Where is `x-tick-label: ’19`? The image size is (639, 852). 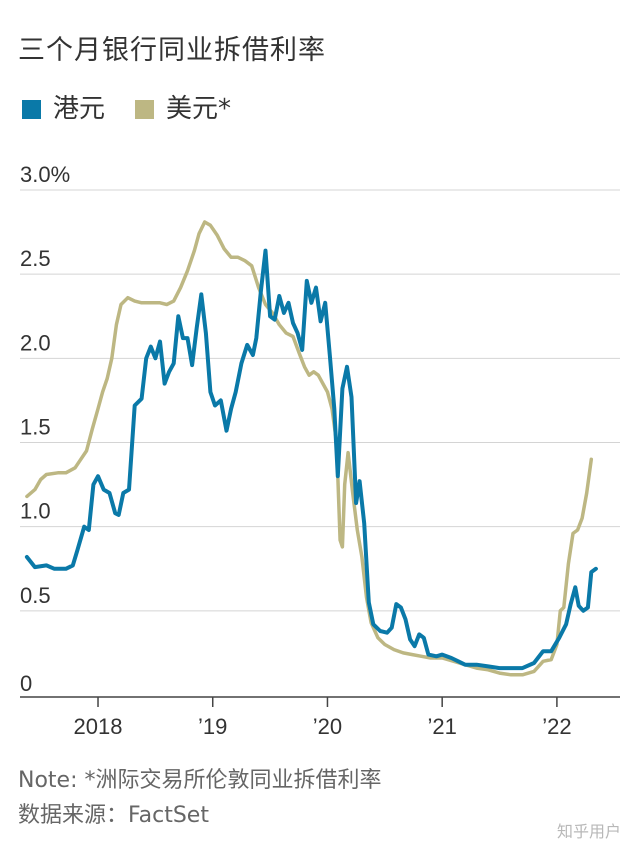 x-tick-label: ’19 is located at coordinates (212, 726).